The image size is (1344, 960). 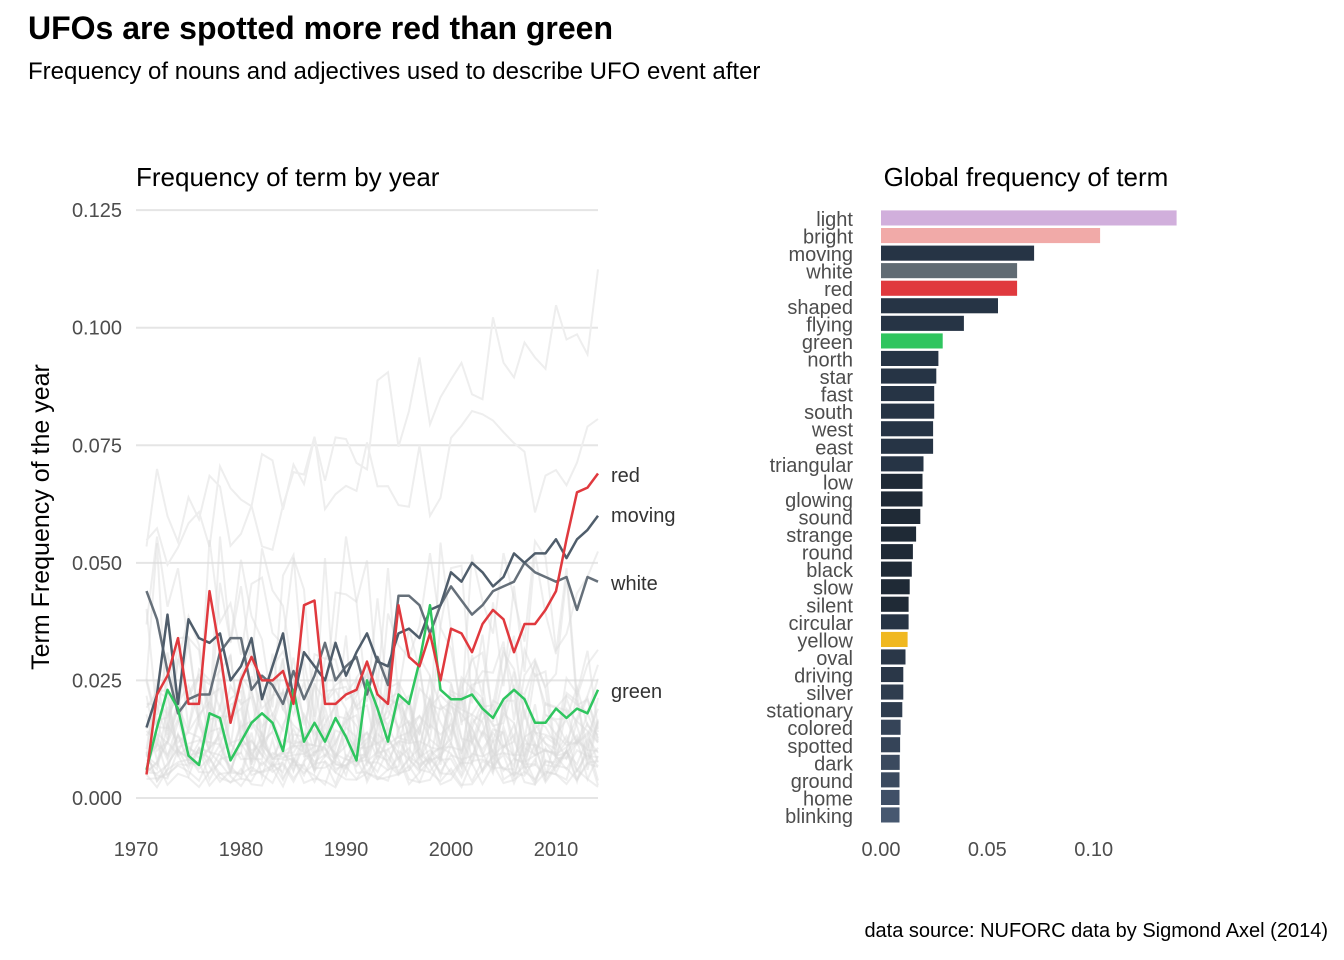 I want to click on bar-slow, so click(x=895, y=587).